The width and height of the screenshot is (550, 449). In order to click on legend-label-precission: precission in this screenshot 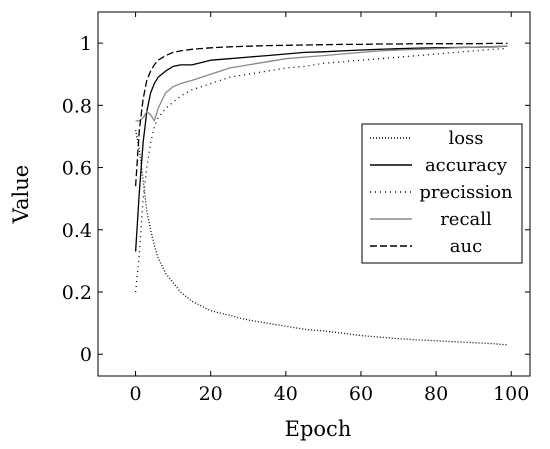, I will do `click(466, 192)`.